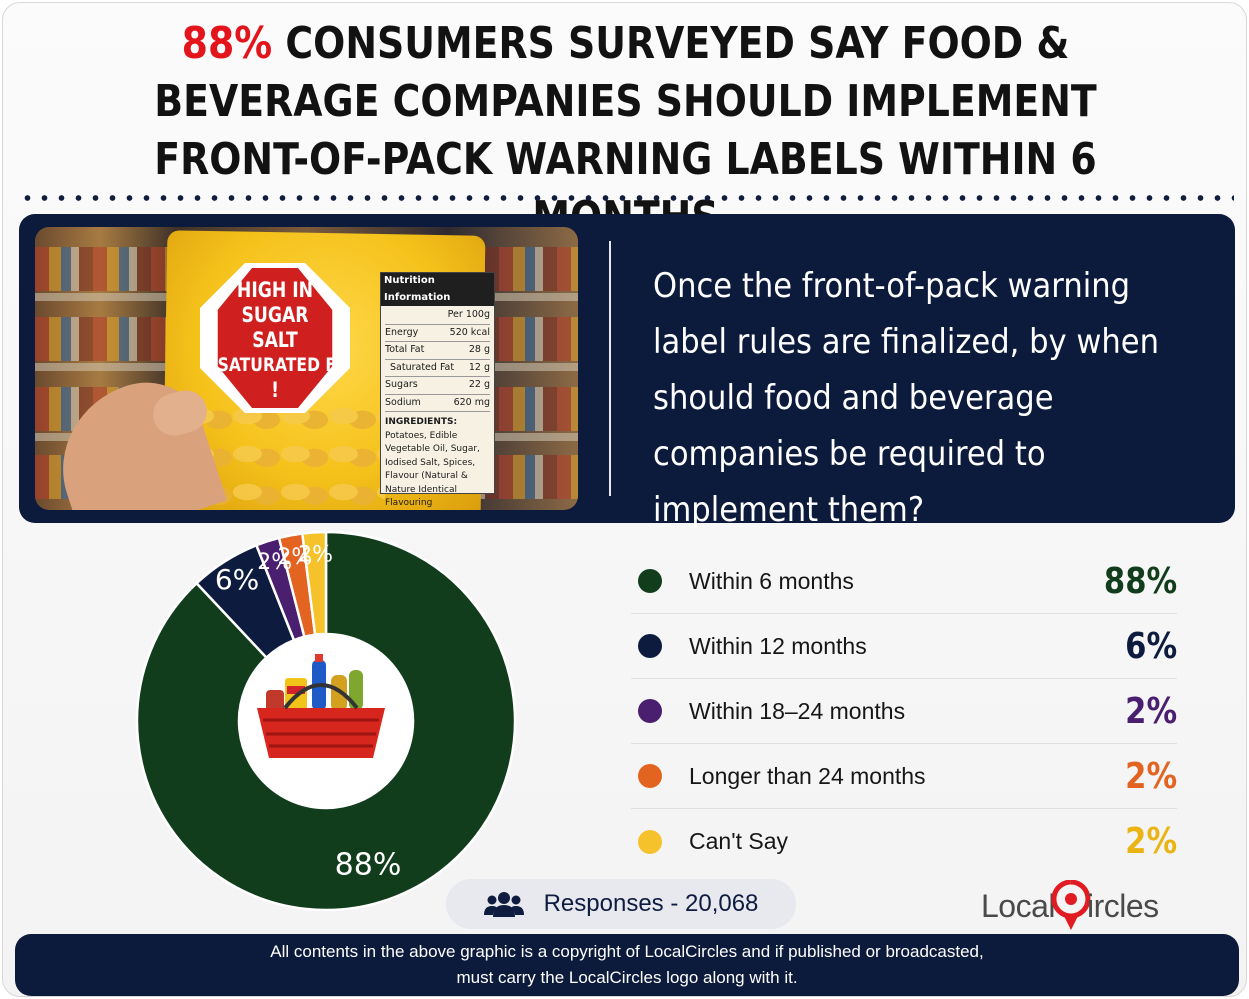  I want to click on legend-label: Within 6 months, so click(771, 580).